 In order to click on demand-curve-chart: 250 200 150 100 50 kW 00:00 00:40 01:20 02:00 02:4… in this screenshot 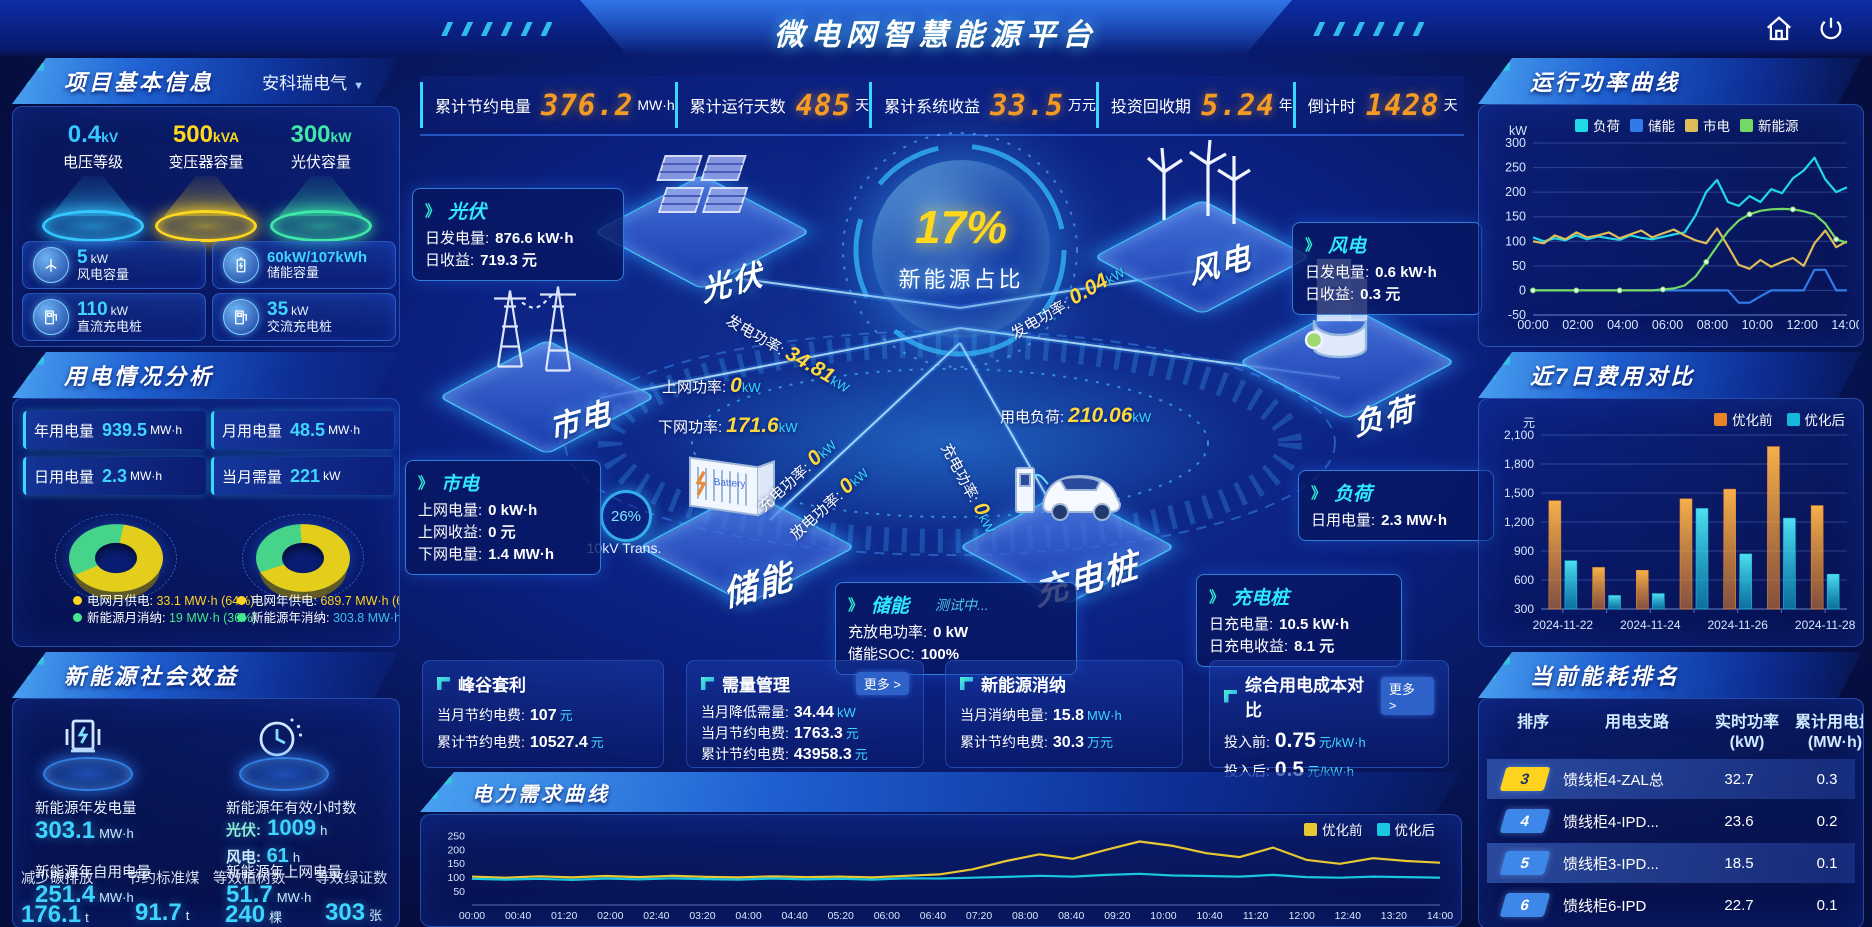, I will do `click(950, 870)`.